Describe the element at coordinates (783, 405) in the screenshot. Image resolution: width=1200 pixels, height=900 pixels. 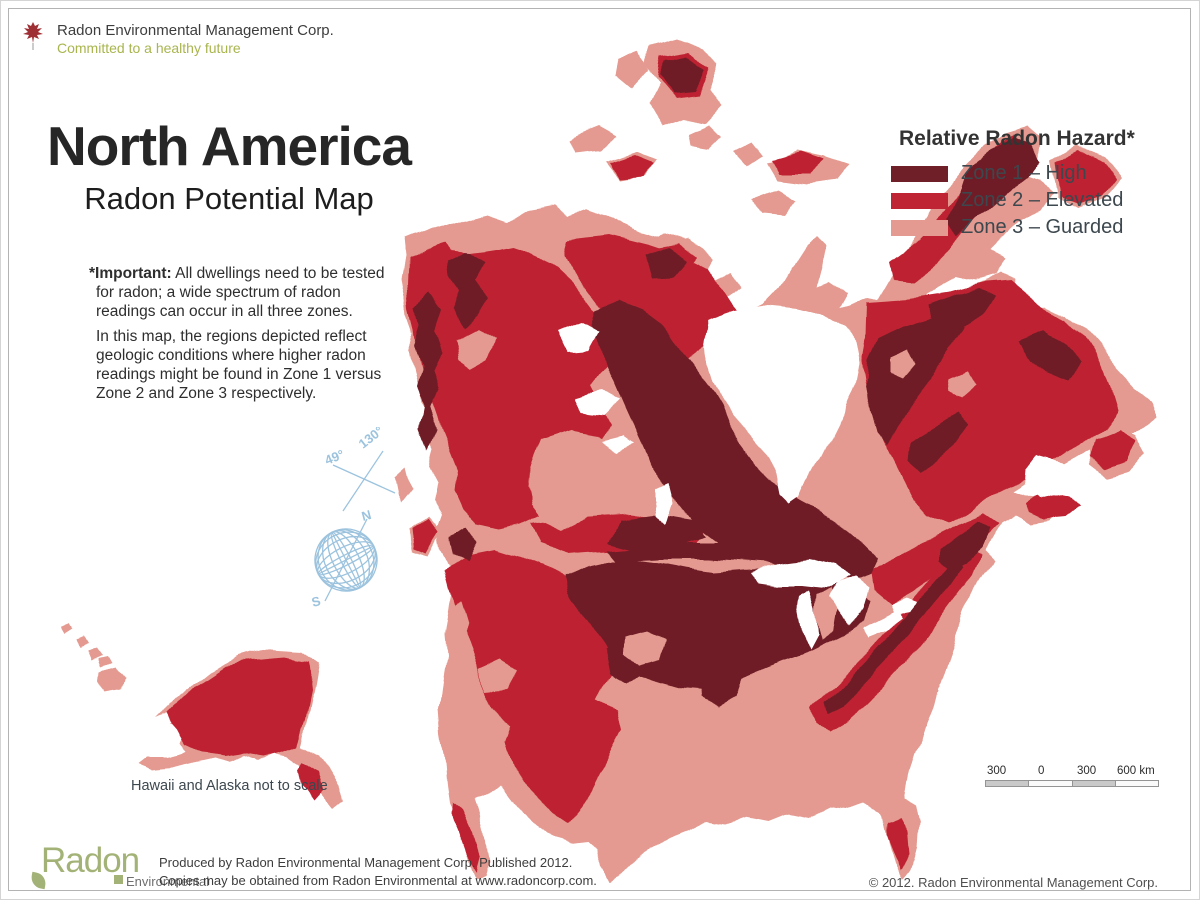
I see `hudson-bay` at that location.